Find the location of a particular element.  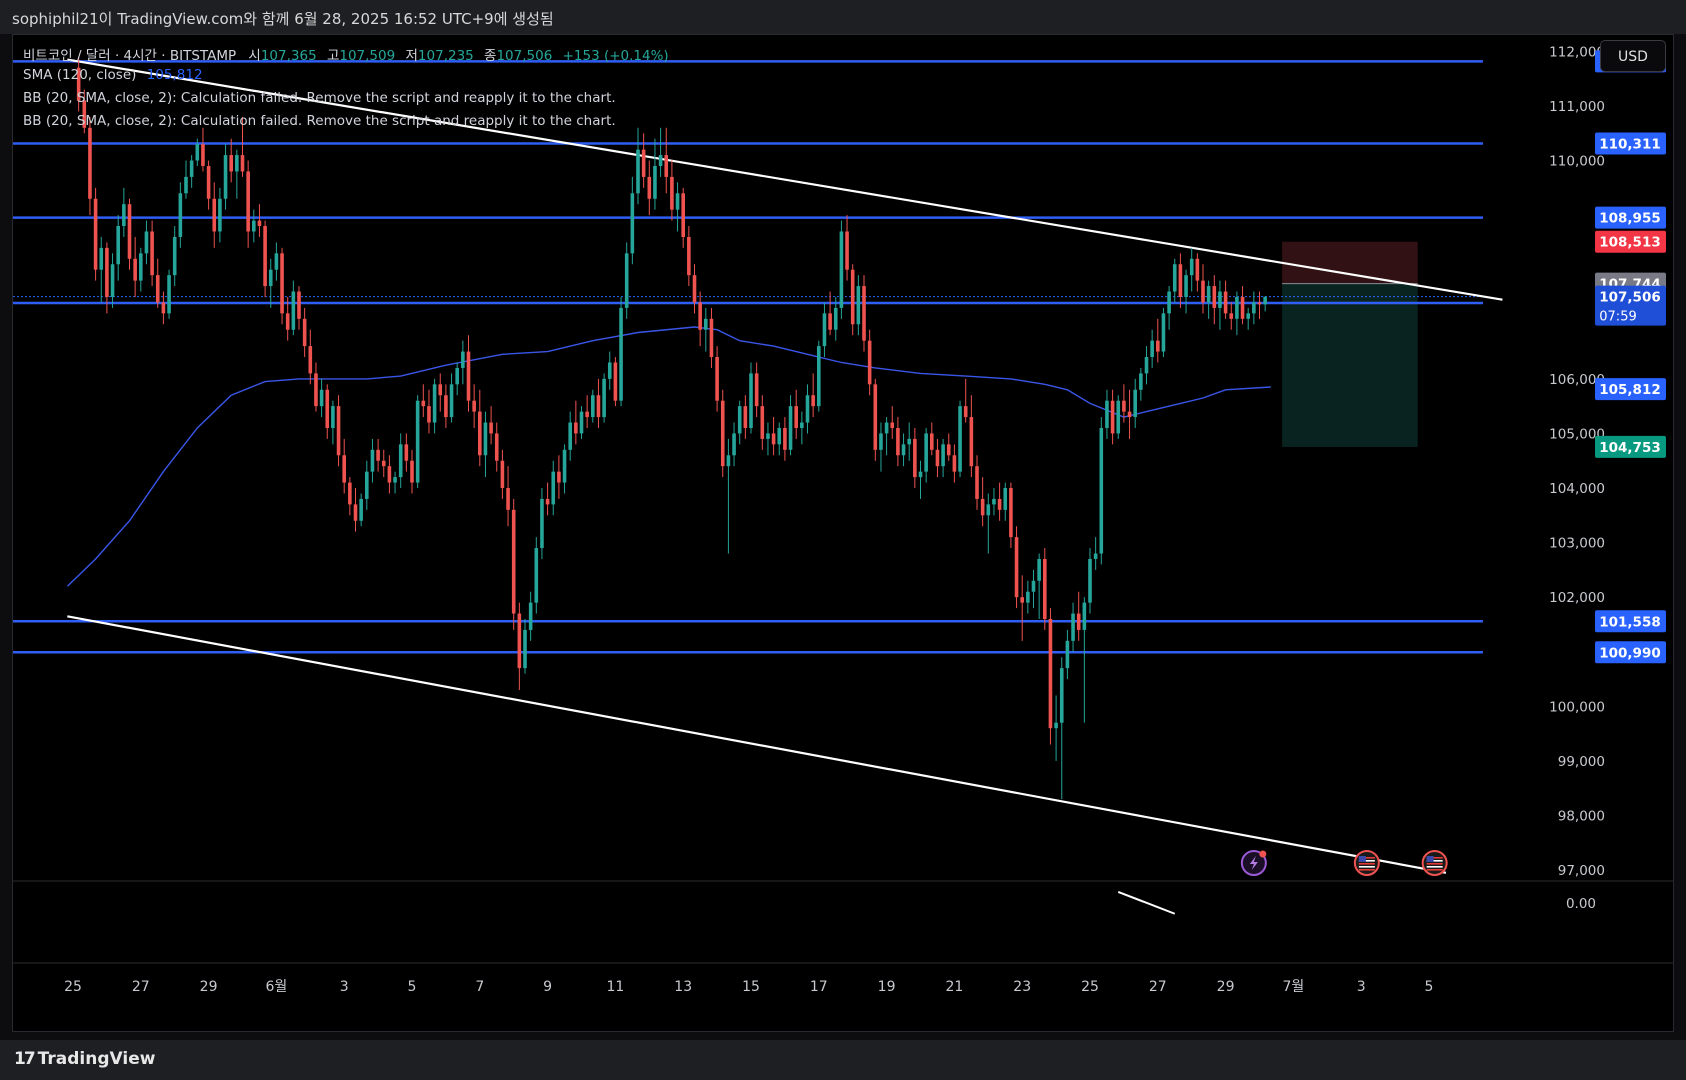

low-label: 저 is located at coordinates (411, 56).